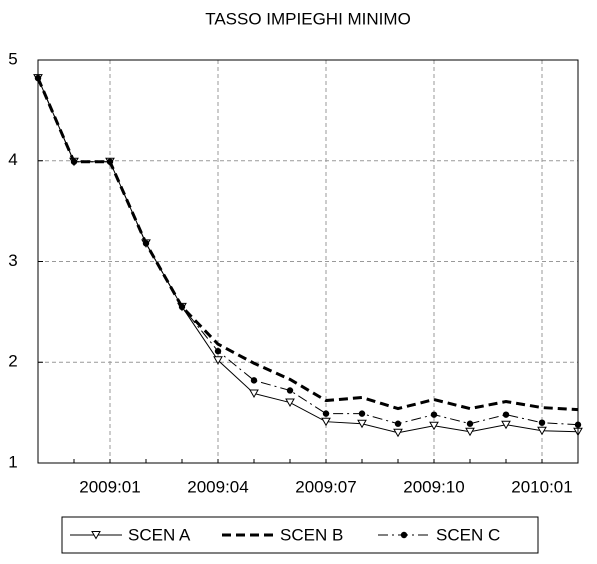 Image resolution: width=597 pixels, height=564 pixels. What do you see at coordinates (12, 461) in the screenshot?
I see `y-tick-label: 1` at bounding box center [12, 461].